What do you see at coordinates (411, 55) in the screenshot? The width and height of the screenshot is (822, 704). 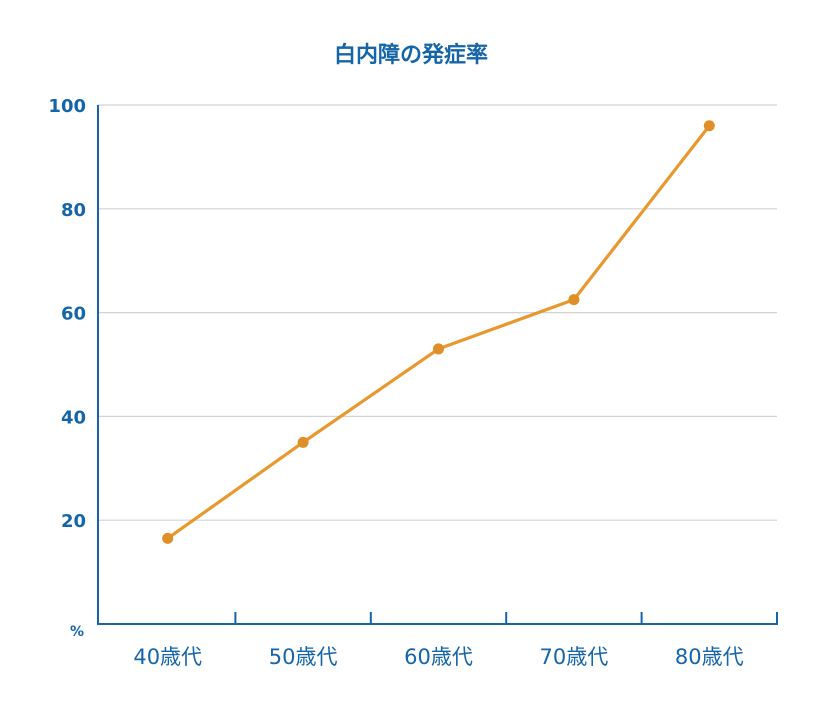 I see `chart-title: 白内障の発症率` at bounding box center [411, 55].